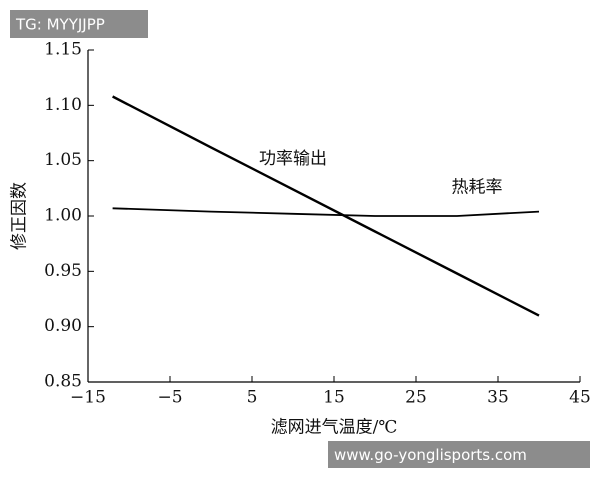 The image size is (600, 480). What do you see at coordinates (63, 160) in the screenshot?
I see `y-tick-label: 1.05` at bounding box center [63, 160].